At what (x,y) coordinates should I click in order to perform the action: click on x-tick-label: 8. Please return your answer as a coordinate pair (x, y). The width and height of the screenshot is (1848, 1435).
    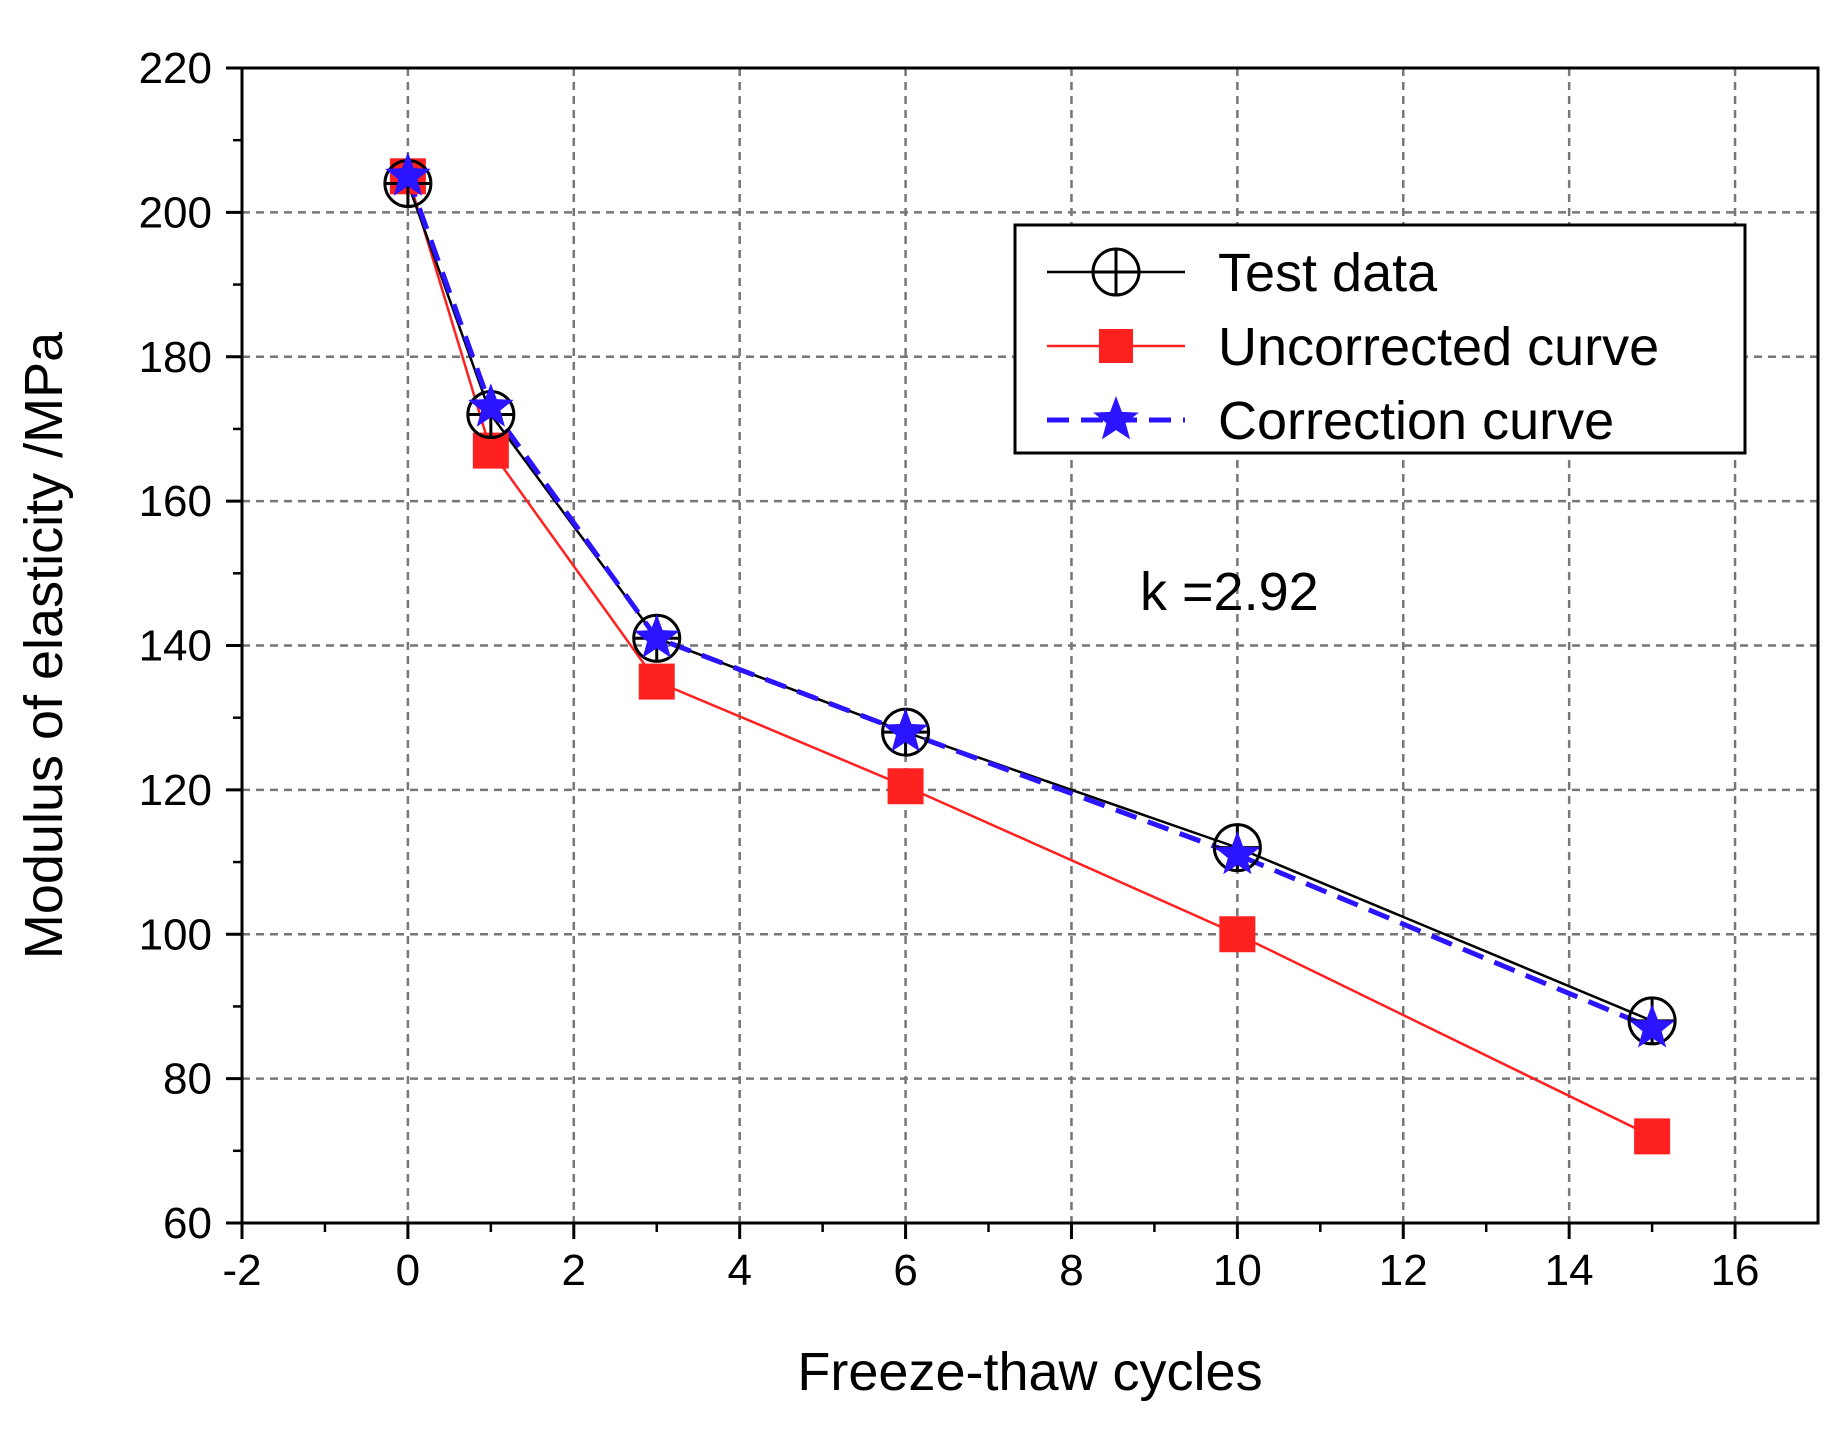
    Looking at the image, I should click on (1071, 1270).